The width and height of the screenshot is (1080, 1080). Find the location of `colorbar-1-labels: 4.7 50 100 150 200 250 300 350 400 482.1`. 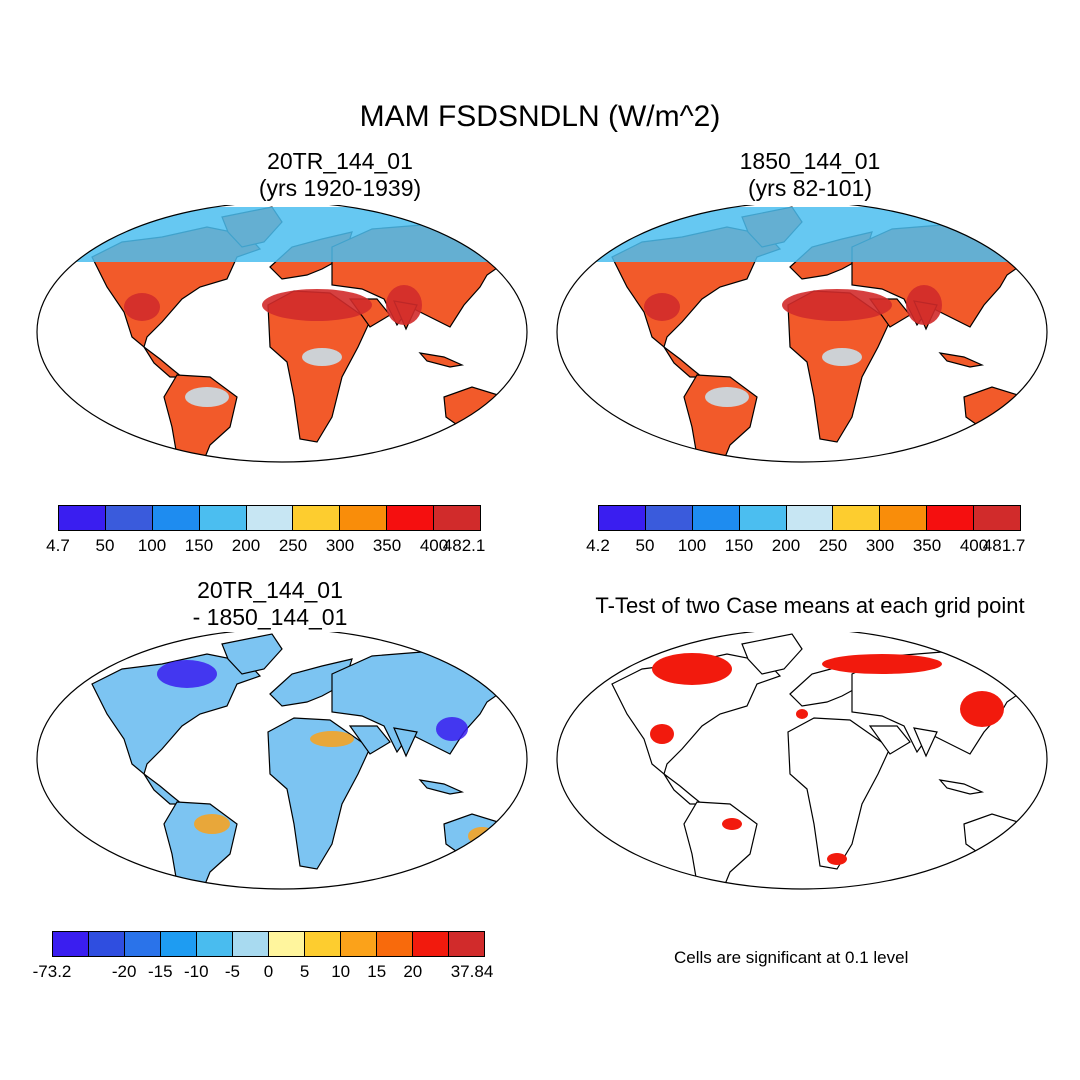

colorbar-1-labels: 4.7 50 100 150 200 250 300 350 400 482.1 is located at coordinates (265, 546).